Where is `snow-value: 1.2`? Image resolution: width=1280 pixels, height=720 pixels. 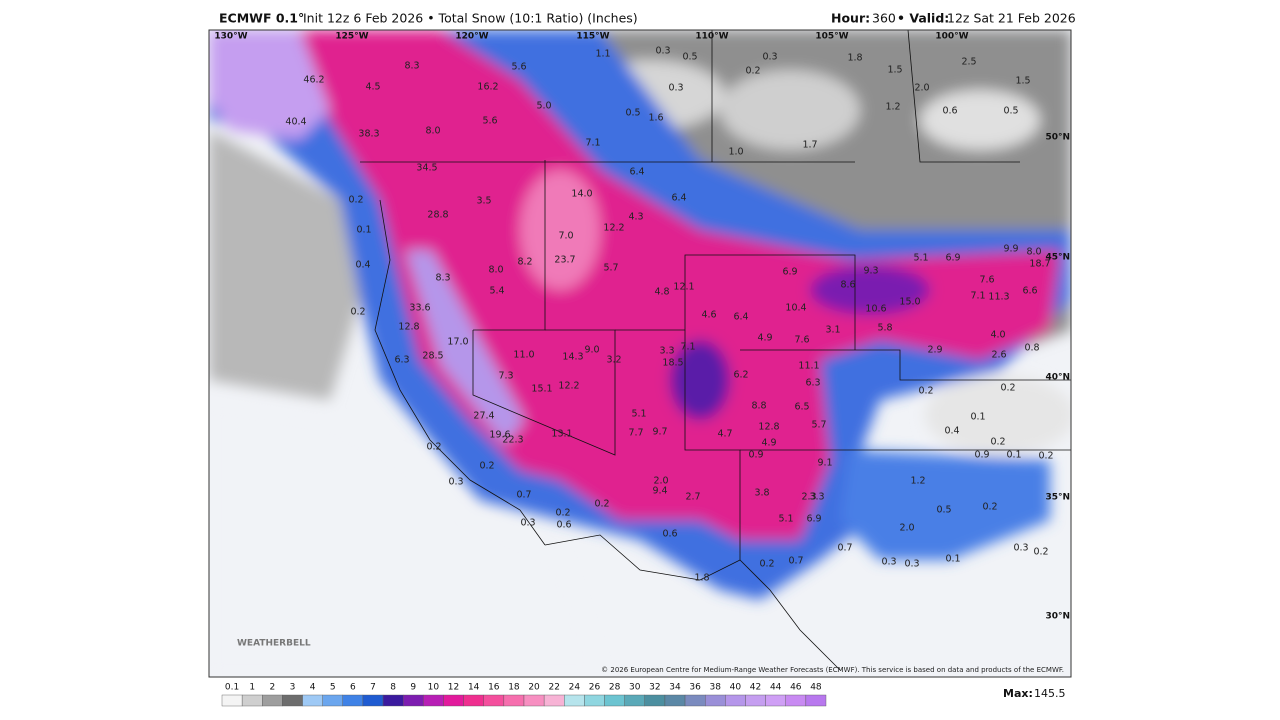 snow-value: 1.2 is located at coordinates (917, 481).